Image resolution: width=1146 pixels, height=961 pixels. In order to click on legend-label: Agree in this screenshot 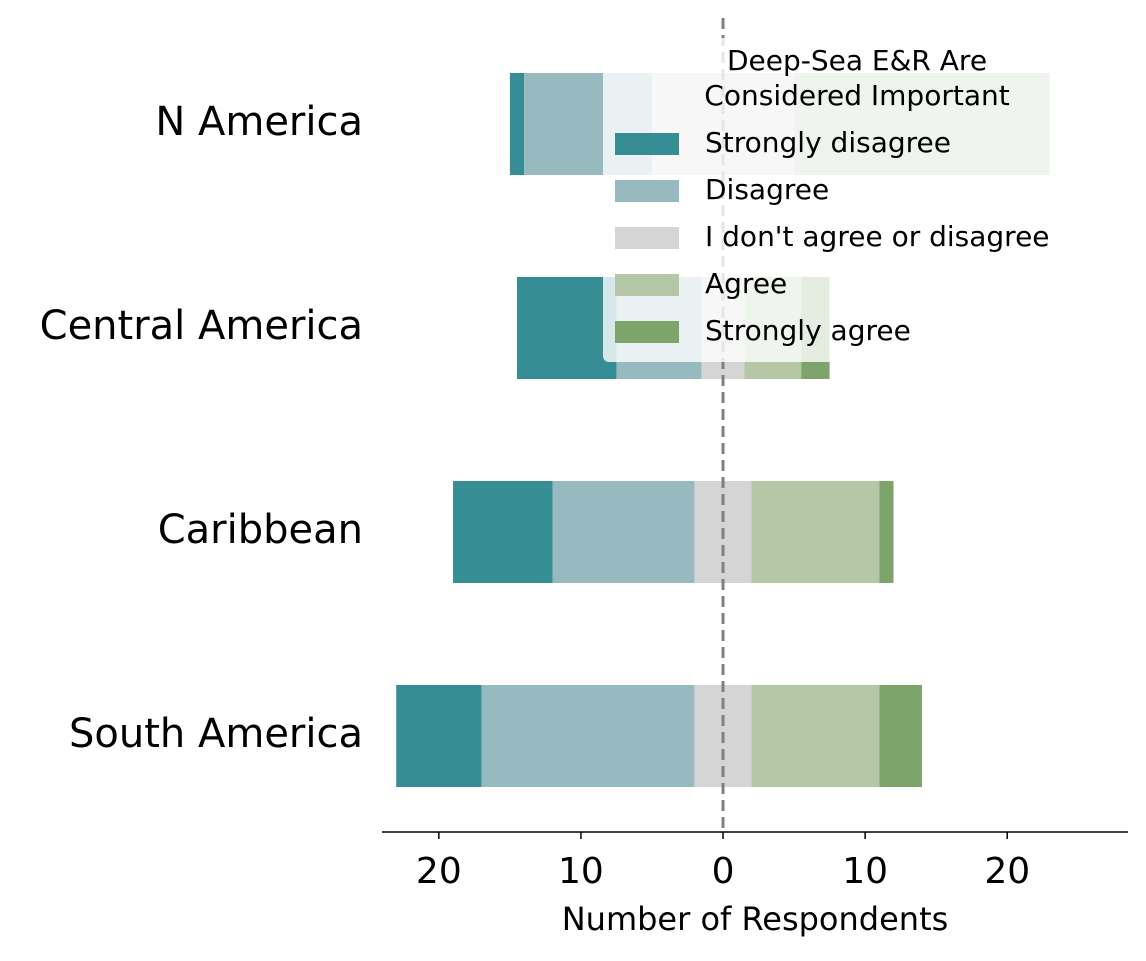, I will do `click(746, 283)`.